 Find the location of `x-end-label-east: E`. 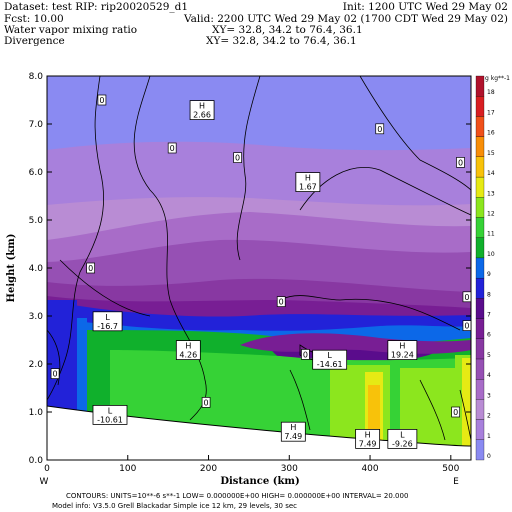

x-end-label-east: E is located at coordinates (456, 482).